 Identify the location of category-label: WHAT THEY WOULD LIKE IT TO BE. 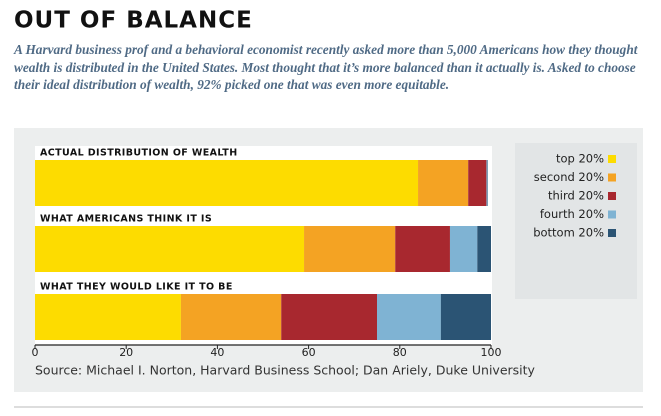
(136, 287).